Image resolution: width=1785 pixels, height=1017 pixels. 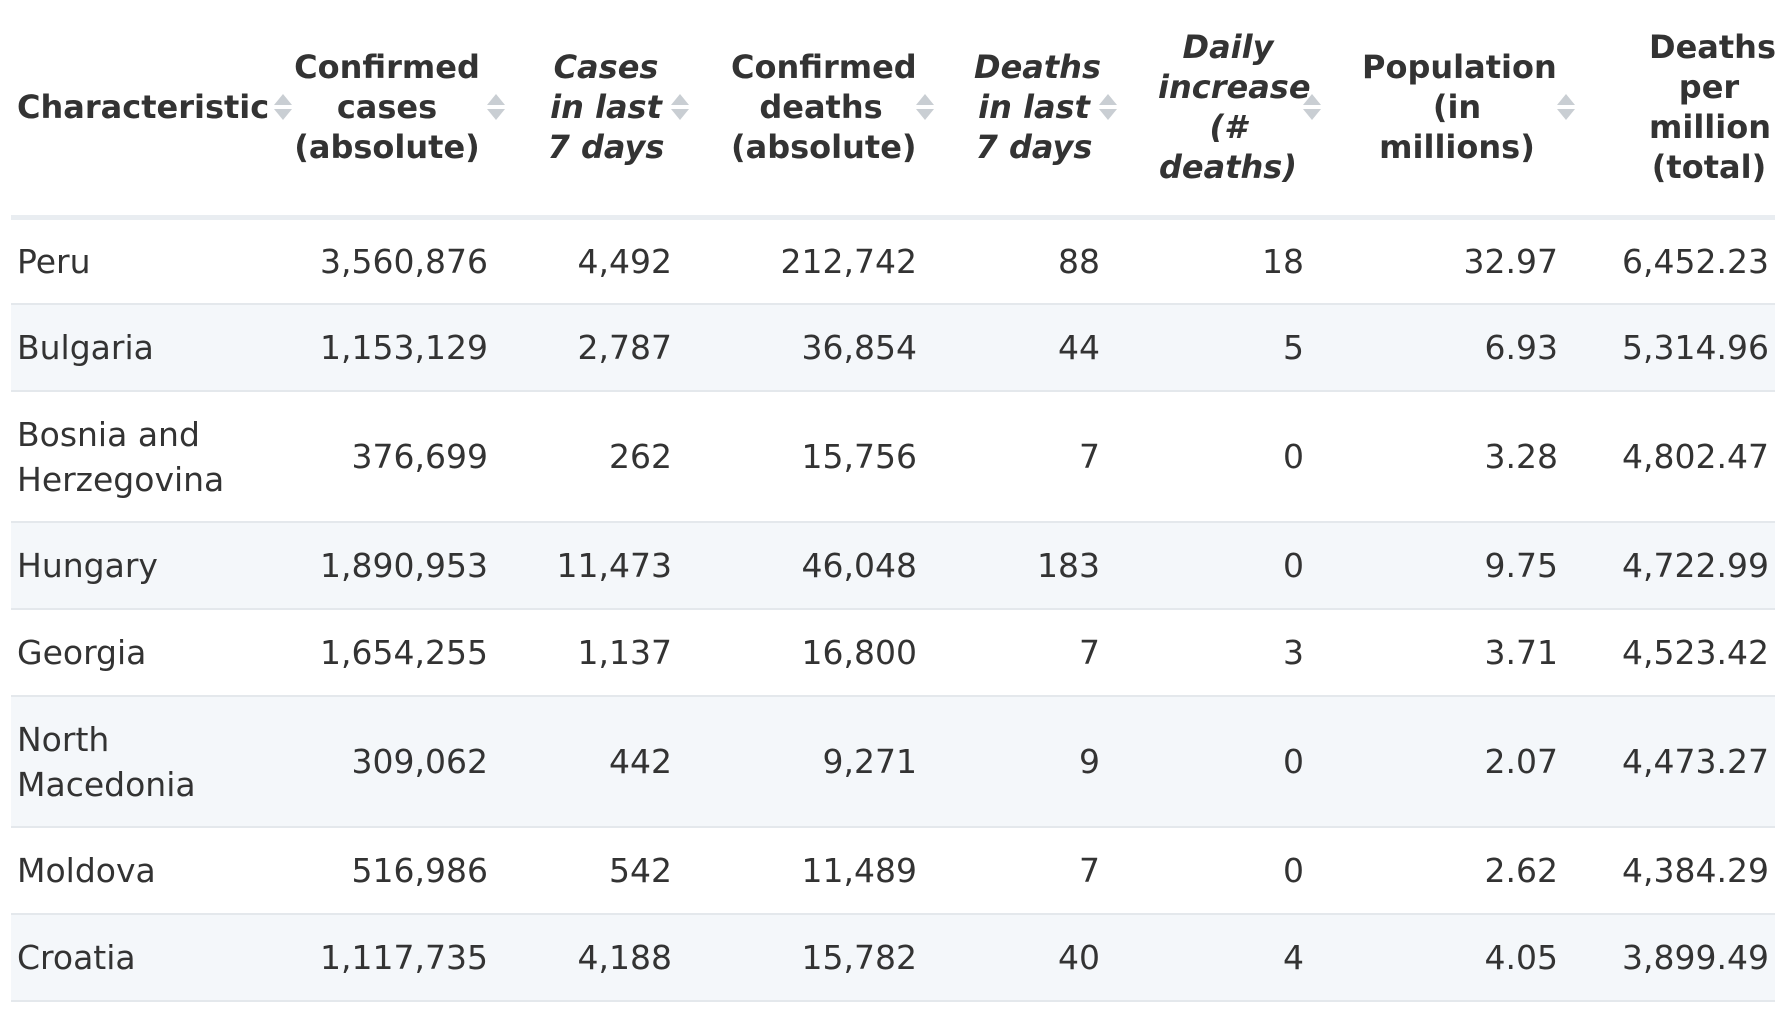 What do you see at coordinates (602, 958) in the screenshot?
I see `cases-last-7-days-cell: 4,188` at bounding box center [602, 958].